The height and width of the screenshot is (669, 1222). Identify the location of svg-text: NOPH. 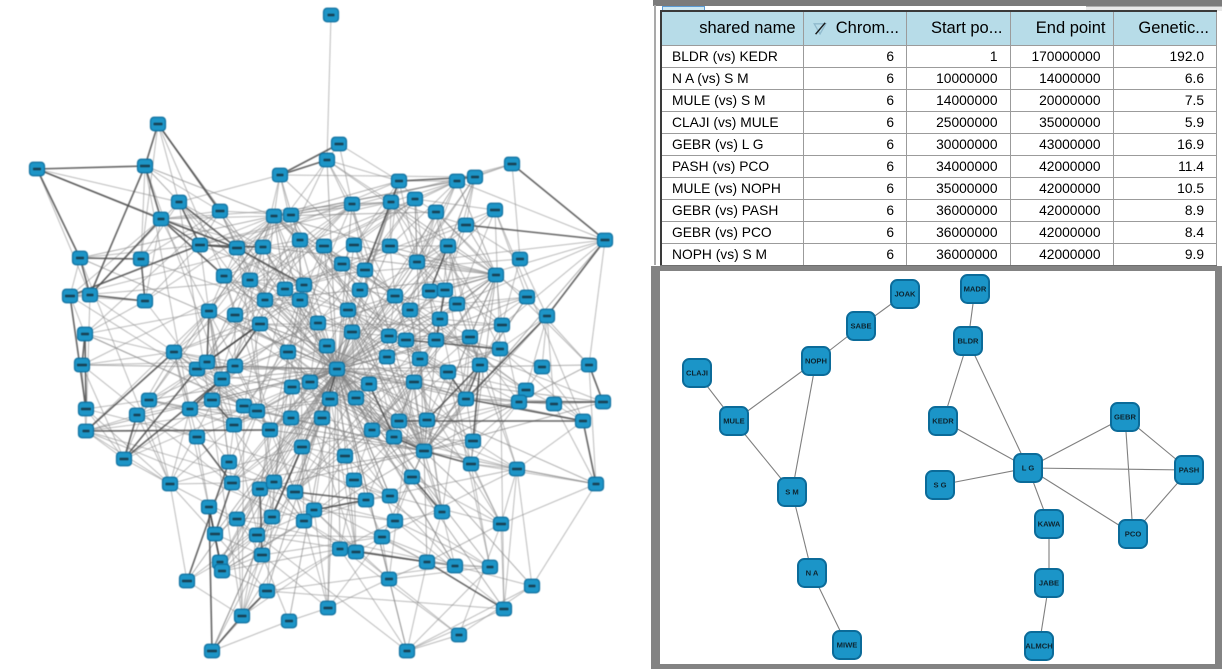
(816, 361).